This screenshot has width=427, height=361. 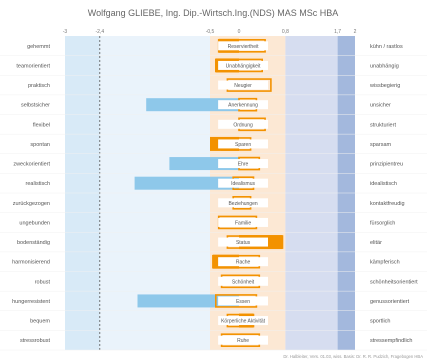 I want to click on row-left-label: zurückgezogen, so click(x=31, y=204).